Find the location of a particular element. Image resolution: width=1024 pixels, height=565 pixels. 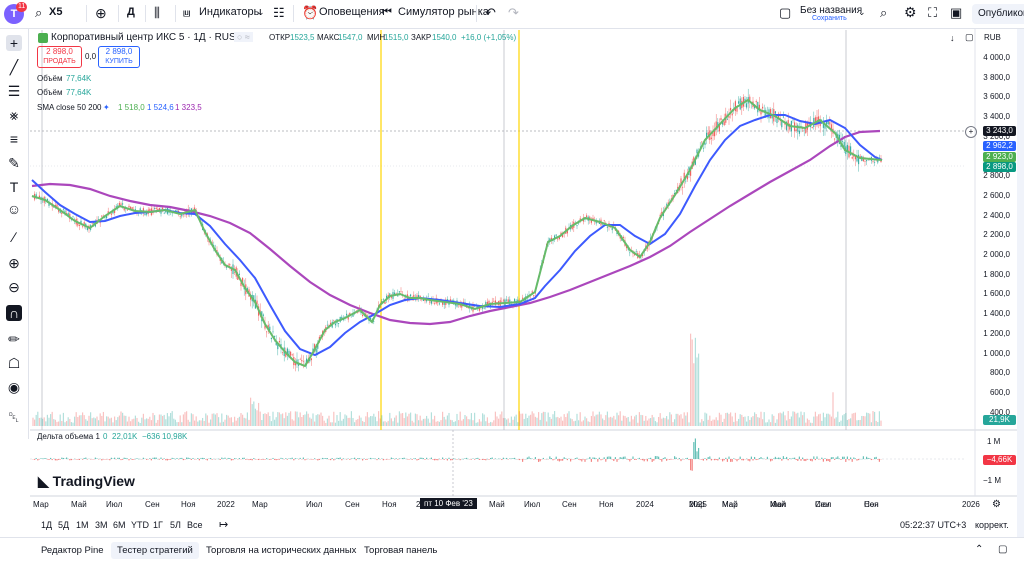

templates-icon: ☷ is located at coordinates (279, 12).